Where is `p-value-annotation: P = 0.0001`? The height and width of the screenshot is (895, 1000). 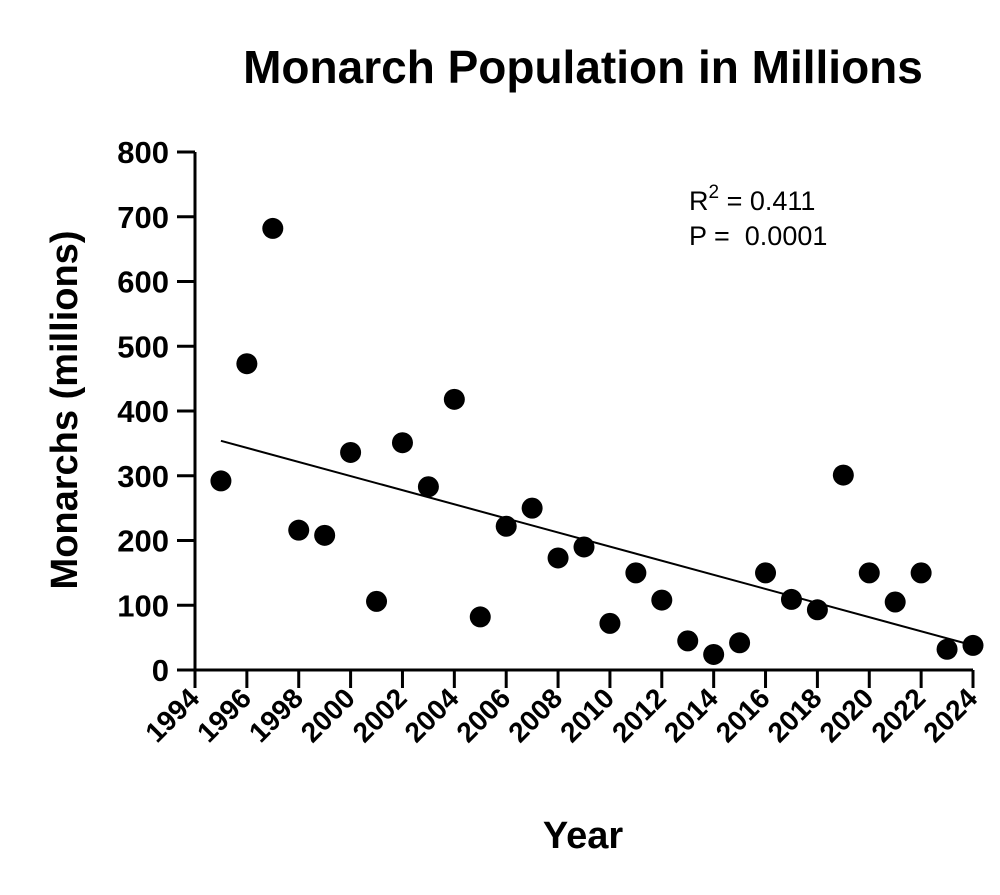
p-value-annotation: P = 0.0001 is located at coordinates (758, 236).